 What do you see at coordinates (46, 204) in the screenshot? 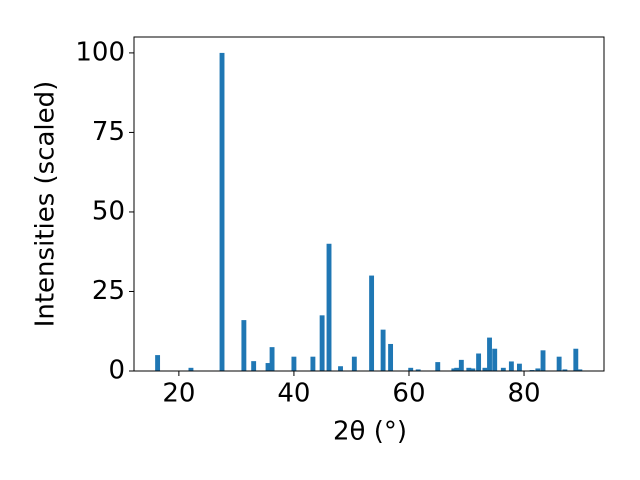
I see `y-axis-label: Intensities (scaled)` at bounding box center [46, 204].